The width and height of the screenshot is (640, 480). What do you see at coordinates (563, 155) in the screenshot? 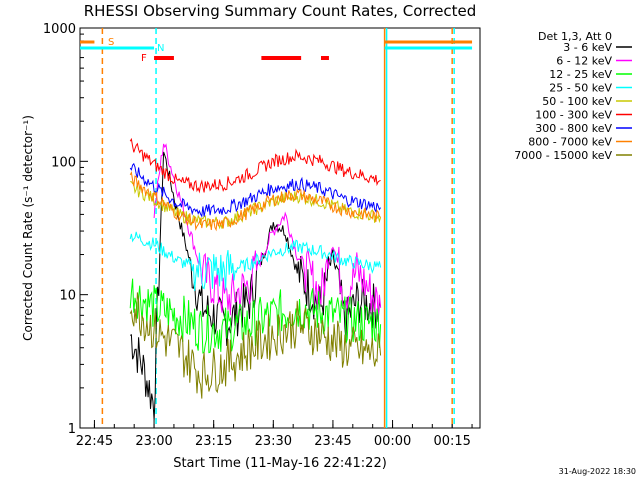
I see `legend-label: 7000 - 15000 keV` at bounding box center [563, 155].